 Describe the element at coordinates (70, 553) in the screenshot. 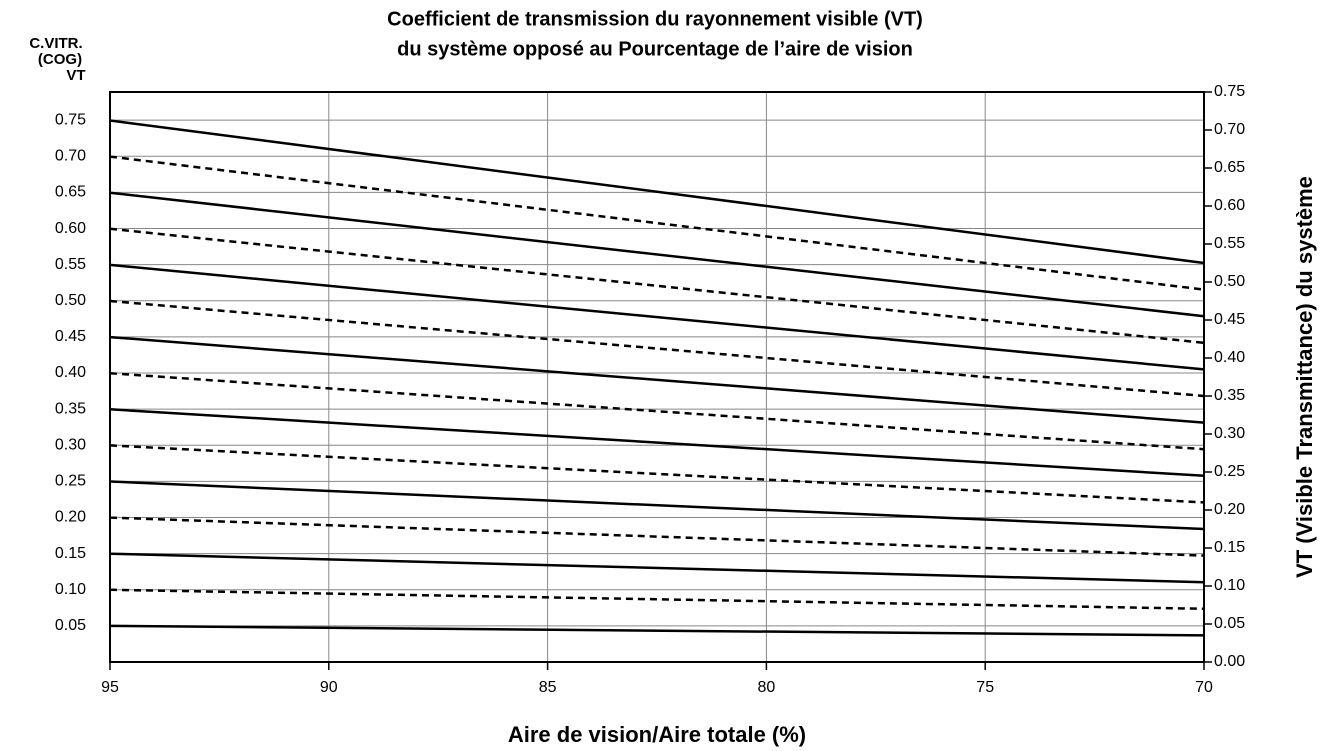

I see `y-tick-label: 0.15` at that location.